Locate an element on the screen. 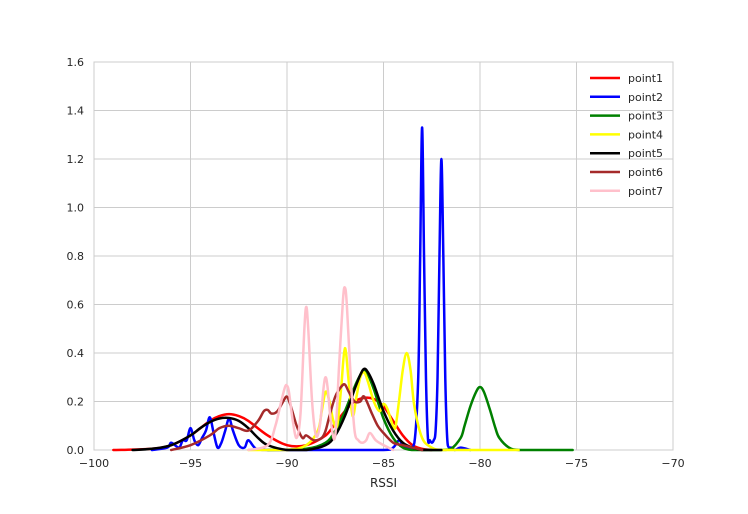 The width and height of the screenshot is (748, 514). y-tick-label: 0.2 is located at coordinates (76, 402).